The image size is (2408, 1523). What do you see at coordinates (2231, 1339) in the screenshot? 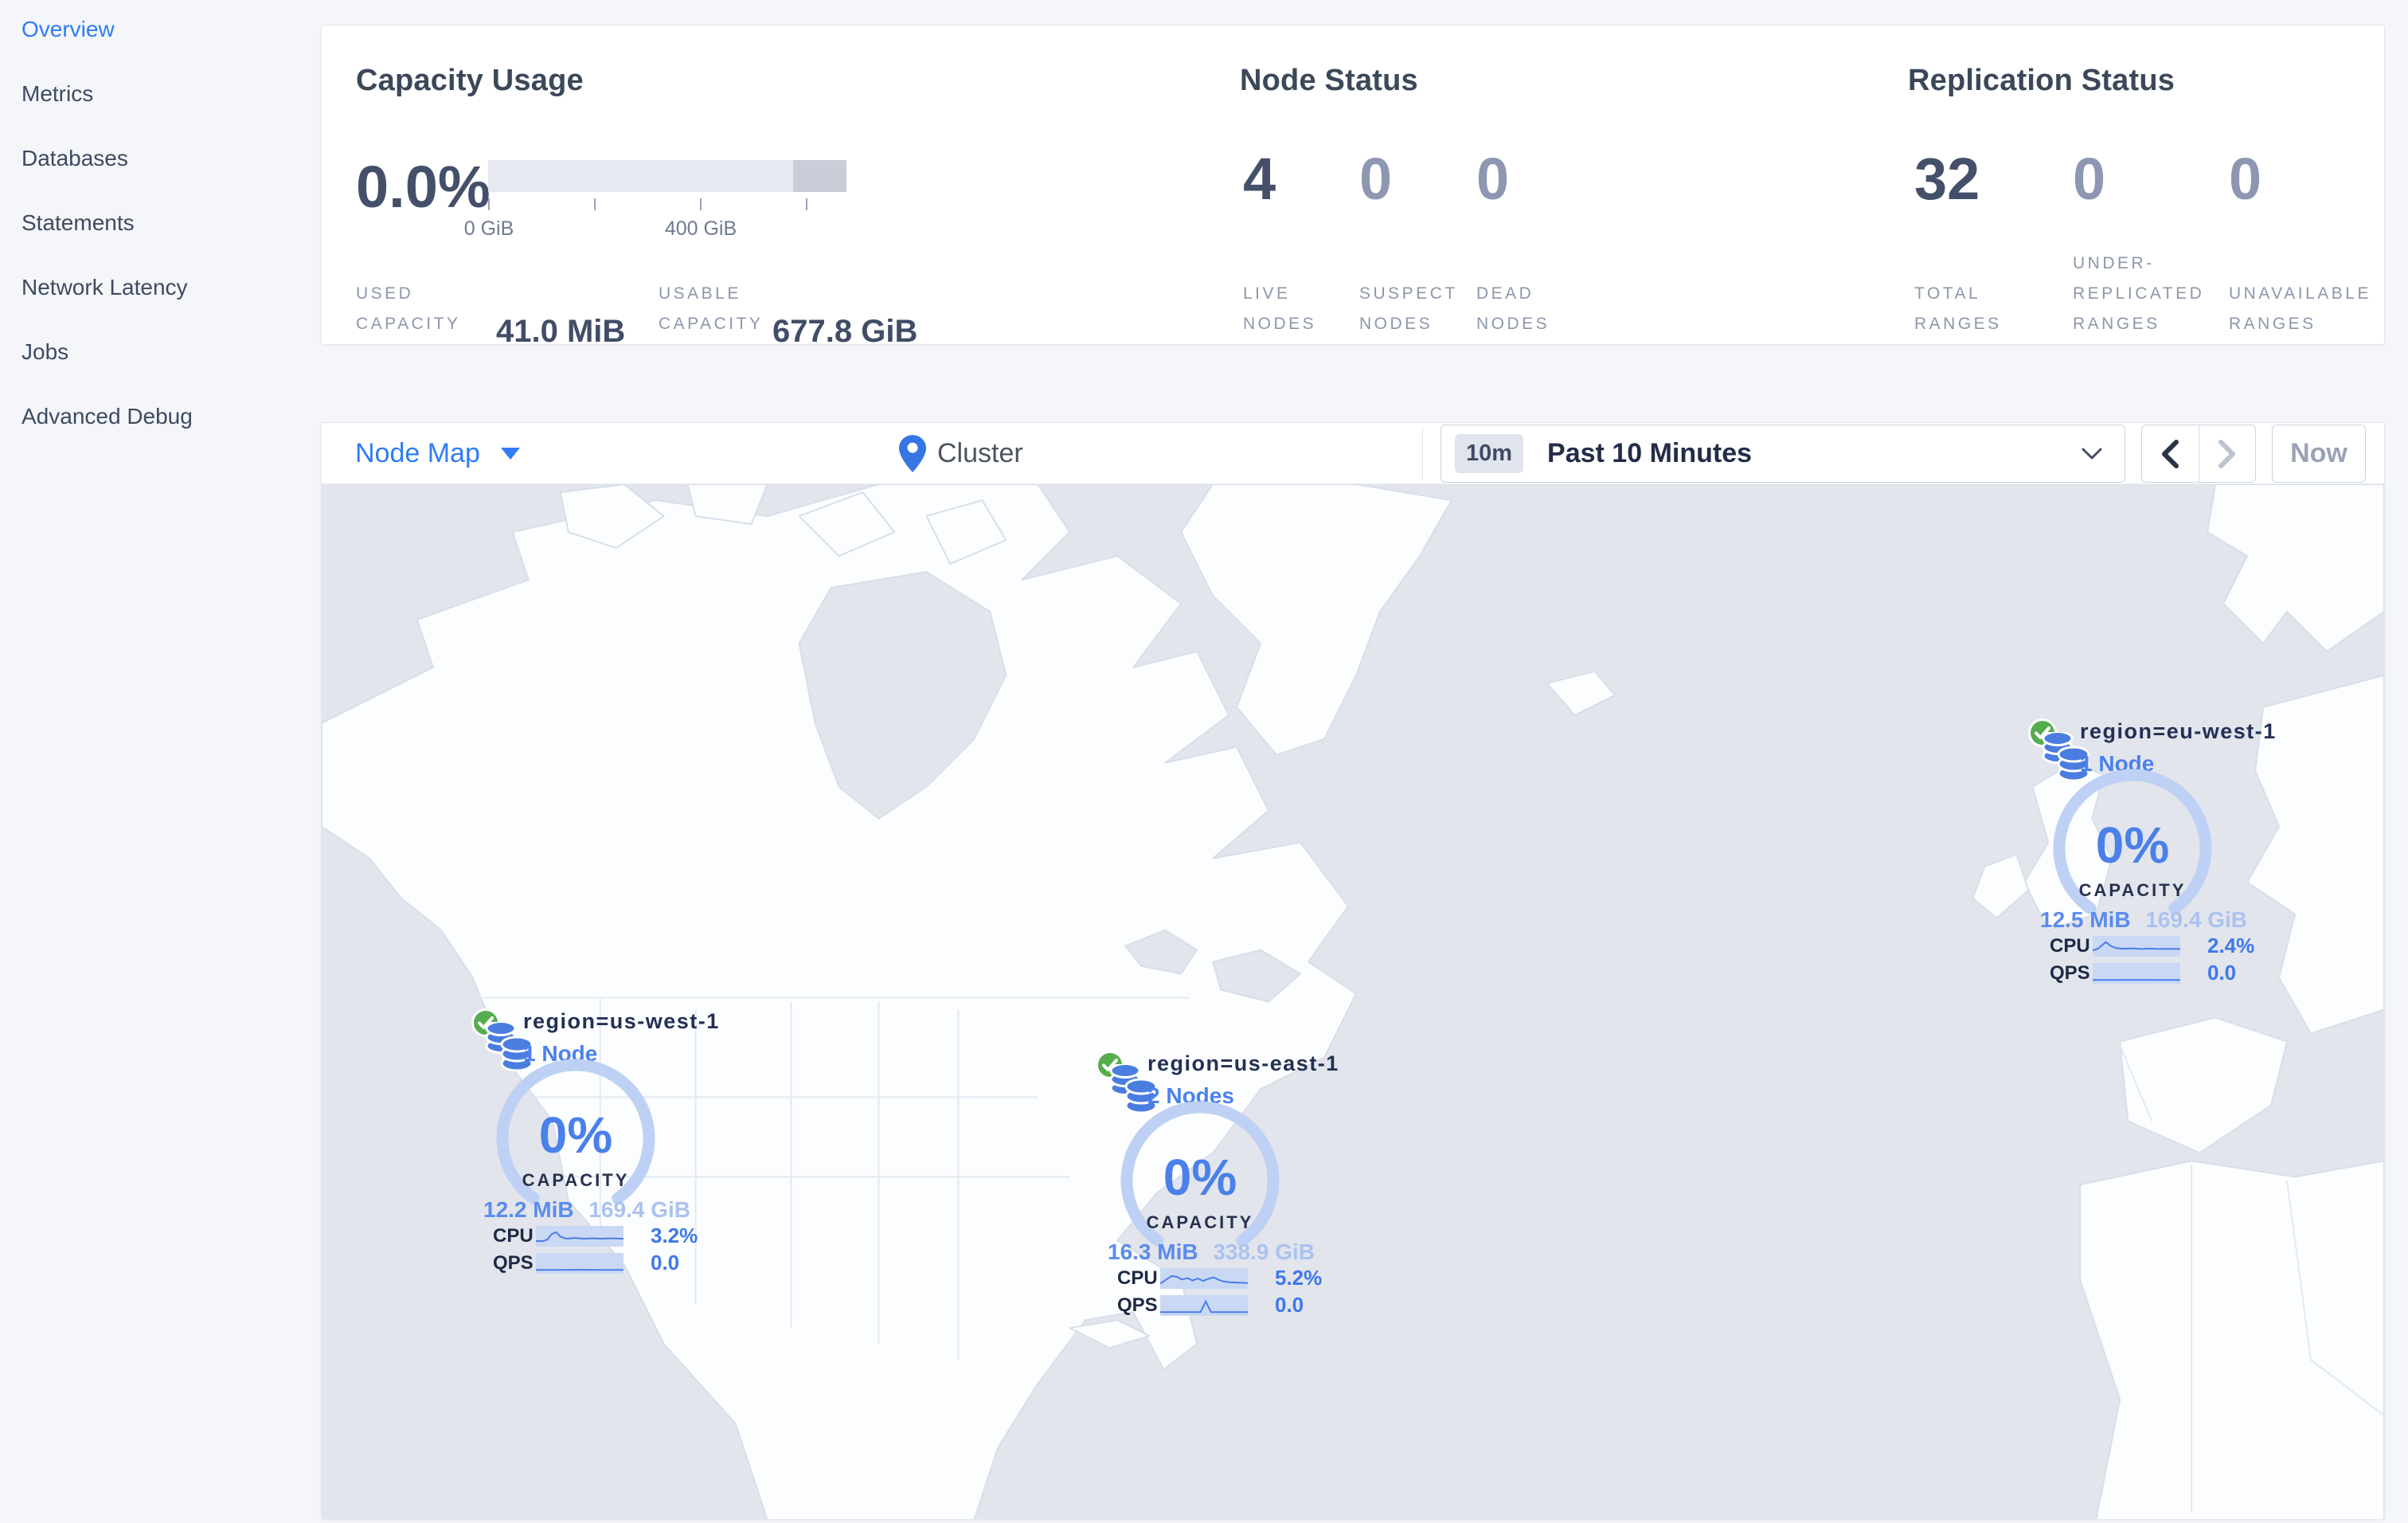
I see `landmass-north-africa` at bounding box center [2231, 1339].